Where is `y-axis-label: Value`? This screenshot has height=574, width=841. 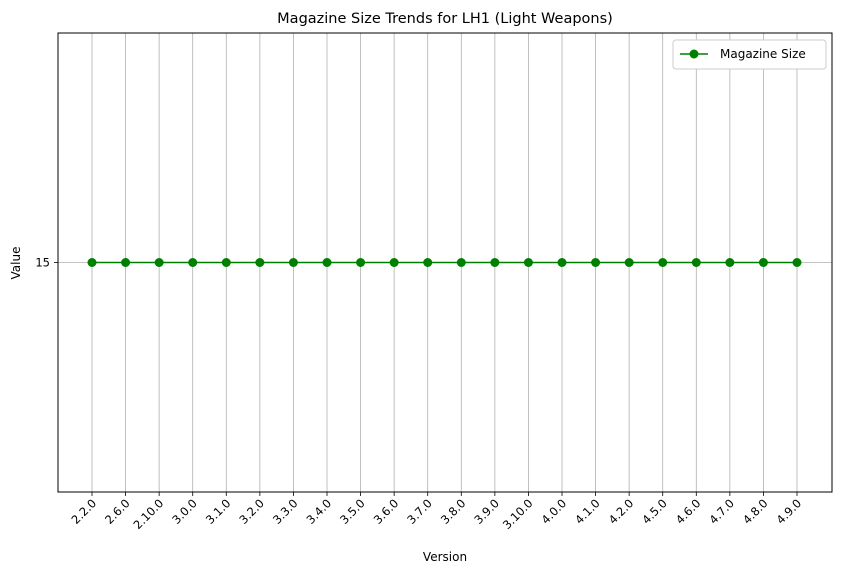 y-axis-label: Value is located at coordinates (16, 263).